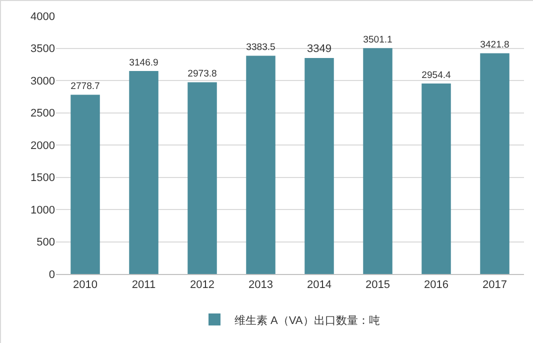  I want to click on y-tick-label: 0, so click(51, 274).